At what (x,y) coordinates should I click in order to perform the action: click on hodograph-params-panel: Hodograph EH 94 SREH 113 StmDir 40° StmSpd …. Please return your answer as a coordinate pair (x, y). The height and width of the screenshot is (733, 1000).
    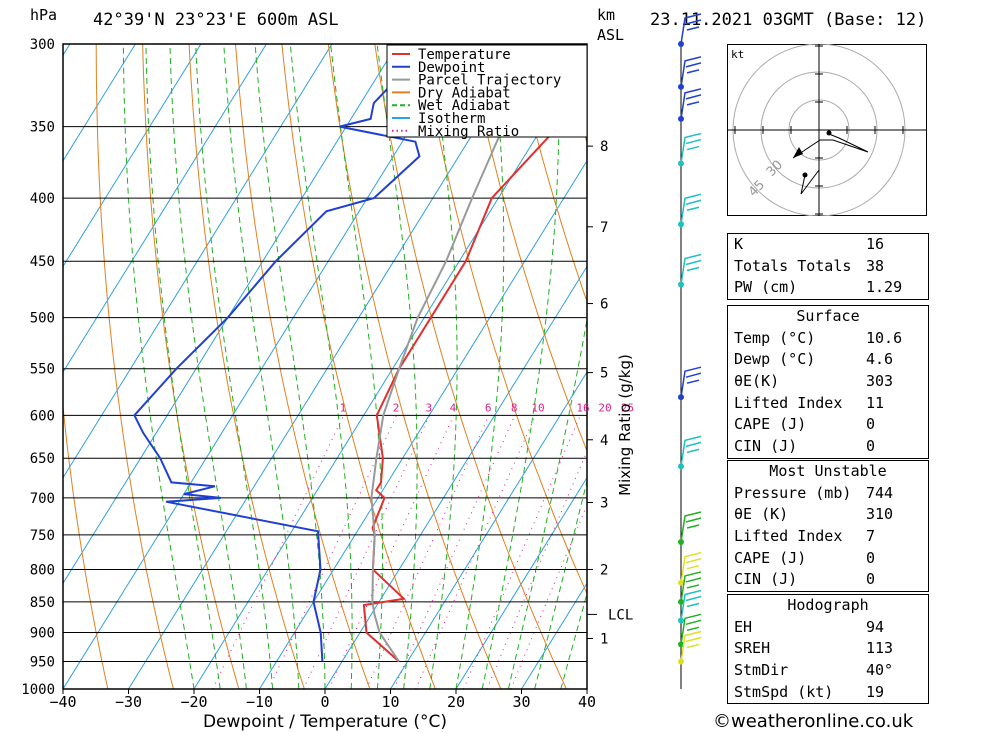
    Looking at the image, I should click on (828, 649).